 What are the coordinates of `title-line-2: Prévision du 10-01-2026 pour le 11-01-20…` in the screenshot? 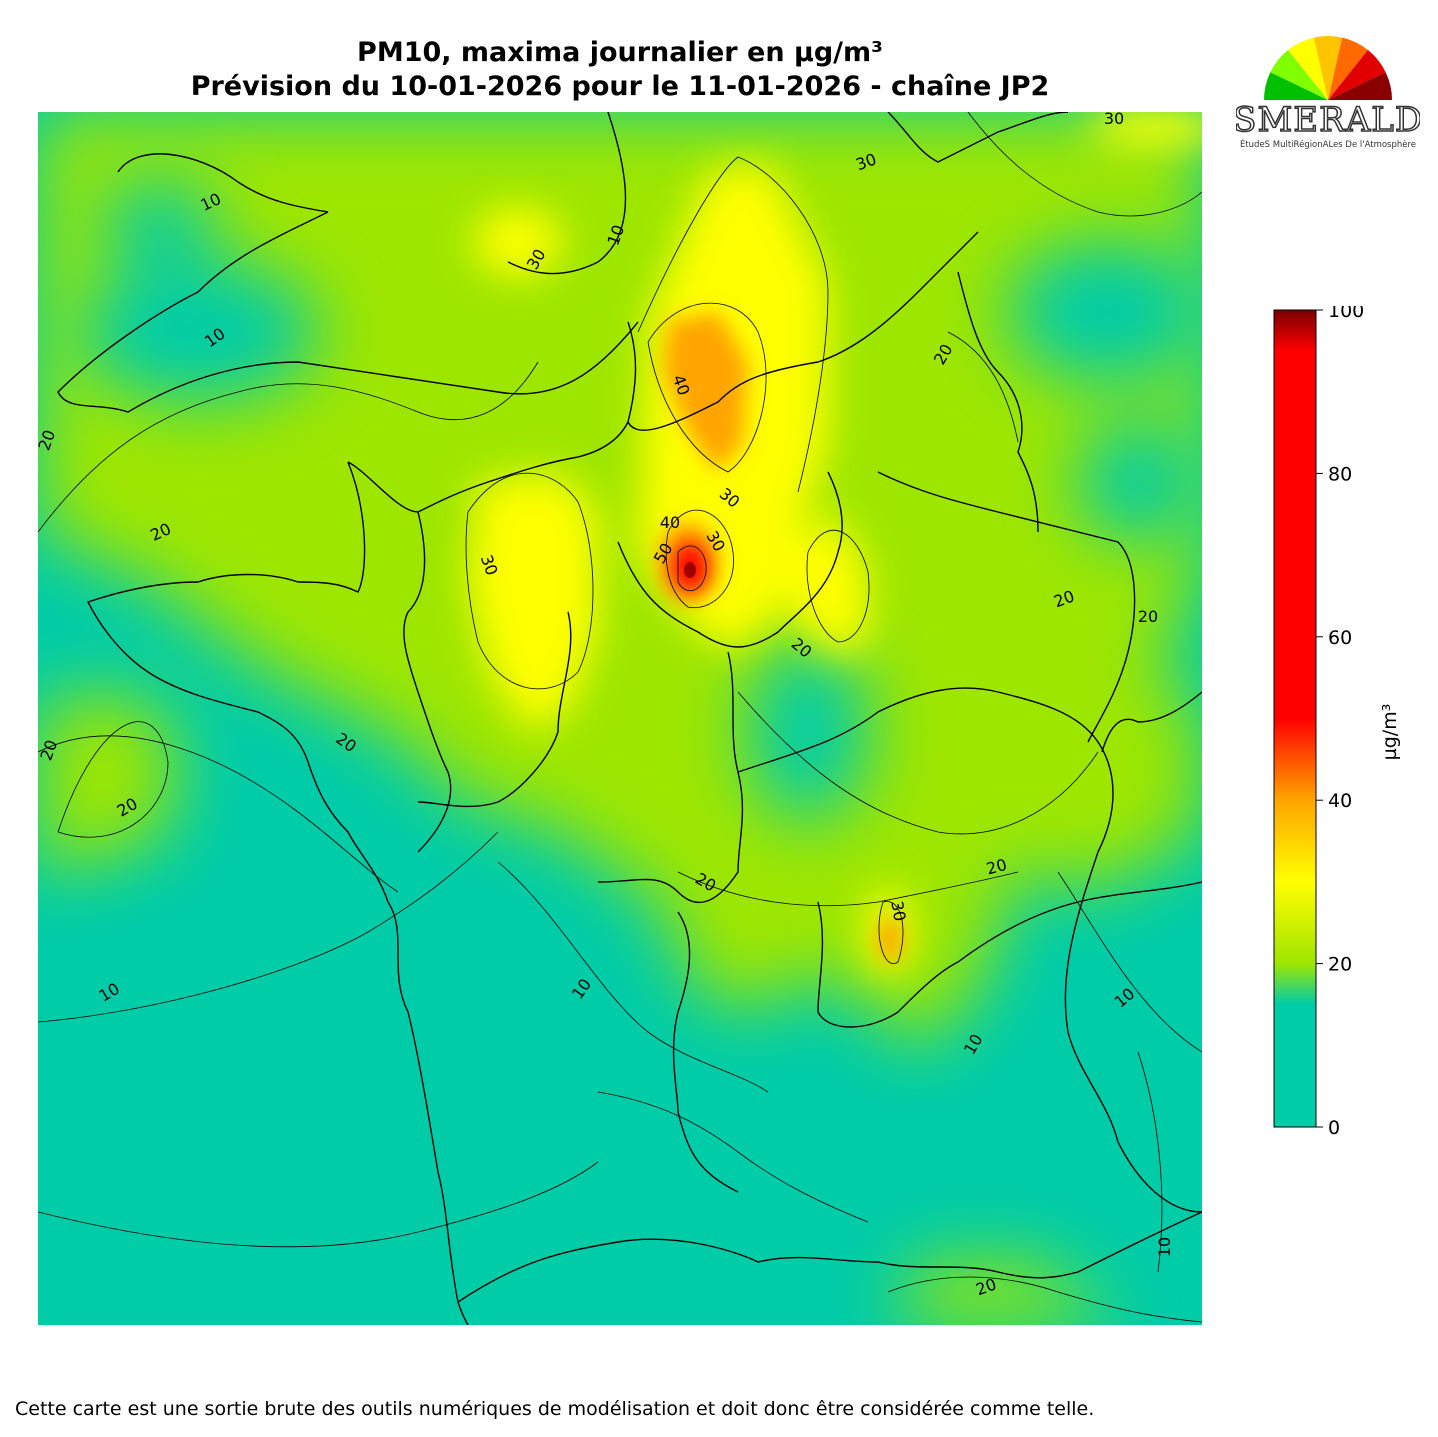 It's located at (620, 86).